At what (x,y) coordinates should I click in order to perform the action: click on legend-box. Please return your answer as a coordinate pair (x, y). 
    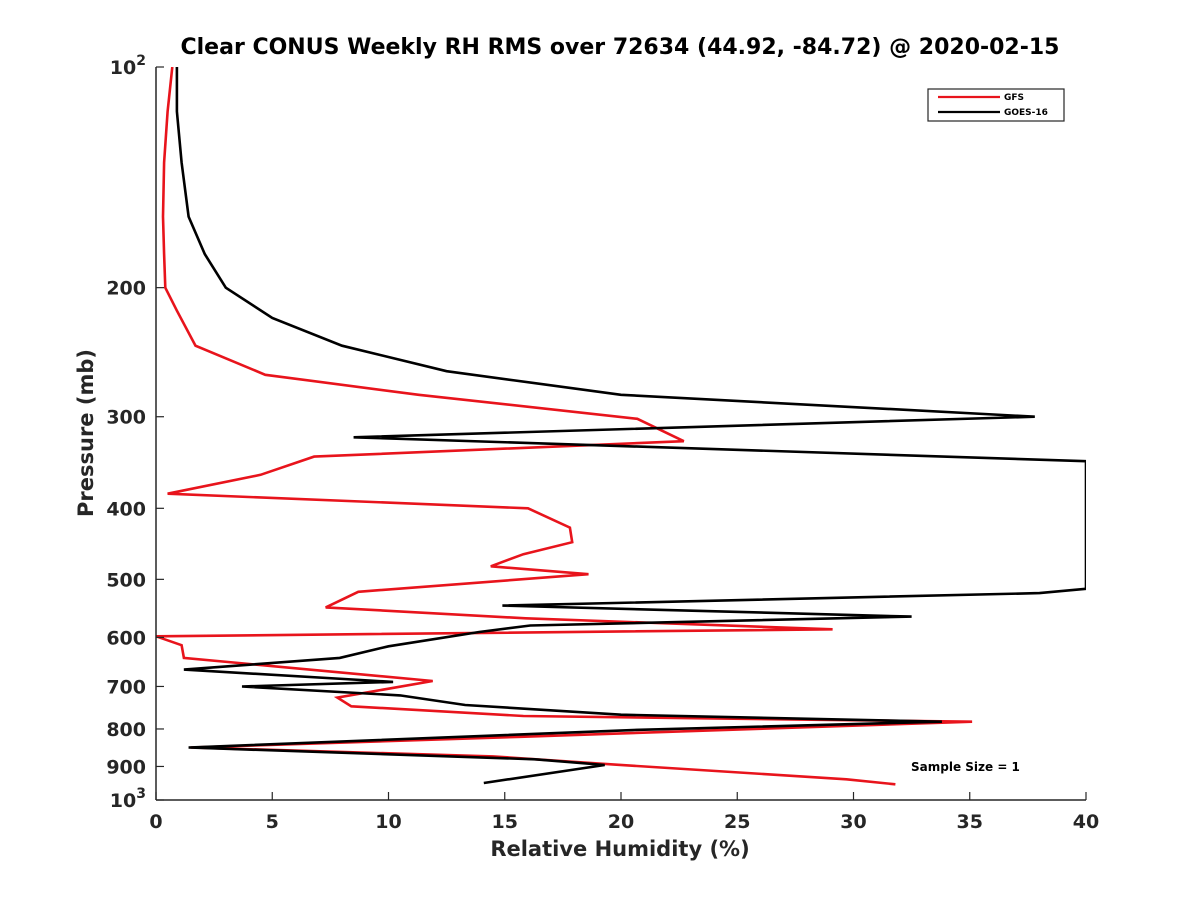
    Looking at the image, I should click on (996, 105).